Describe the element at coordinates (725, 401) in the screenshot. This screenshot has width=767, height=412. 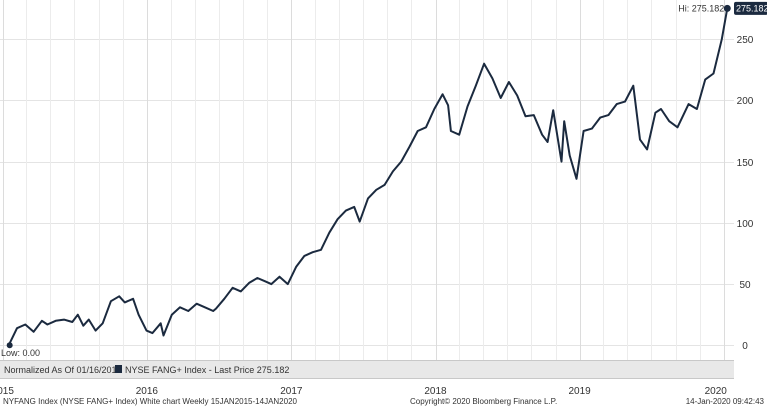
I see `footer-timestamp: 14-Jan-2020 09:42:43` at that location.